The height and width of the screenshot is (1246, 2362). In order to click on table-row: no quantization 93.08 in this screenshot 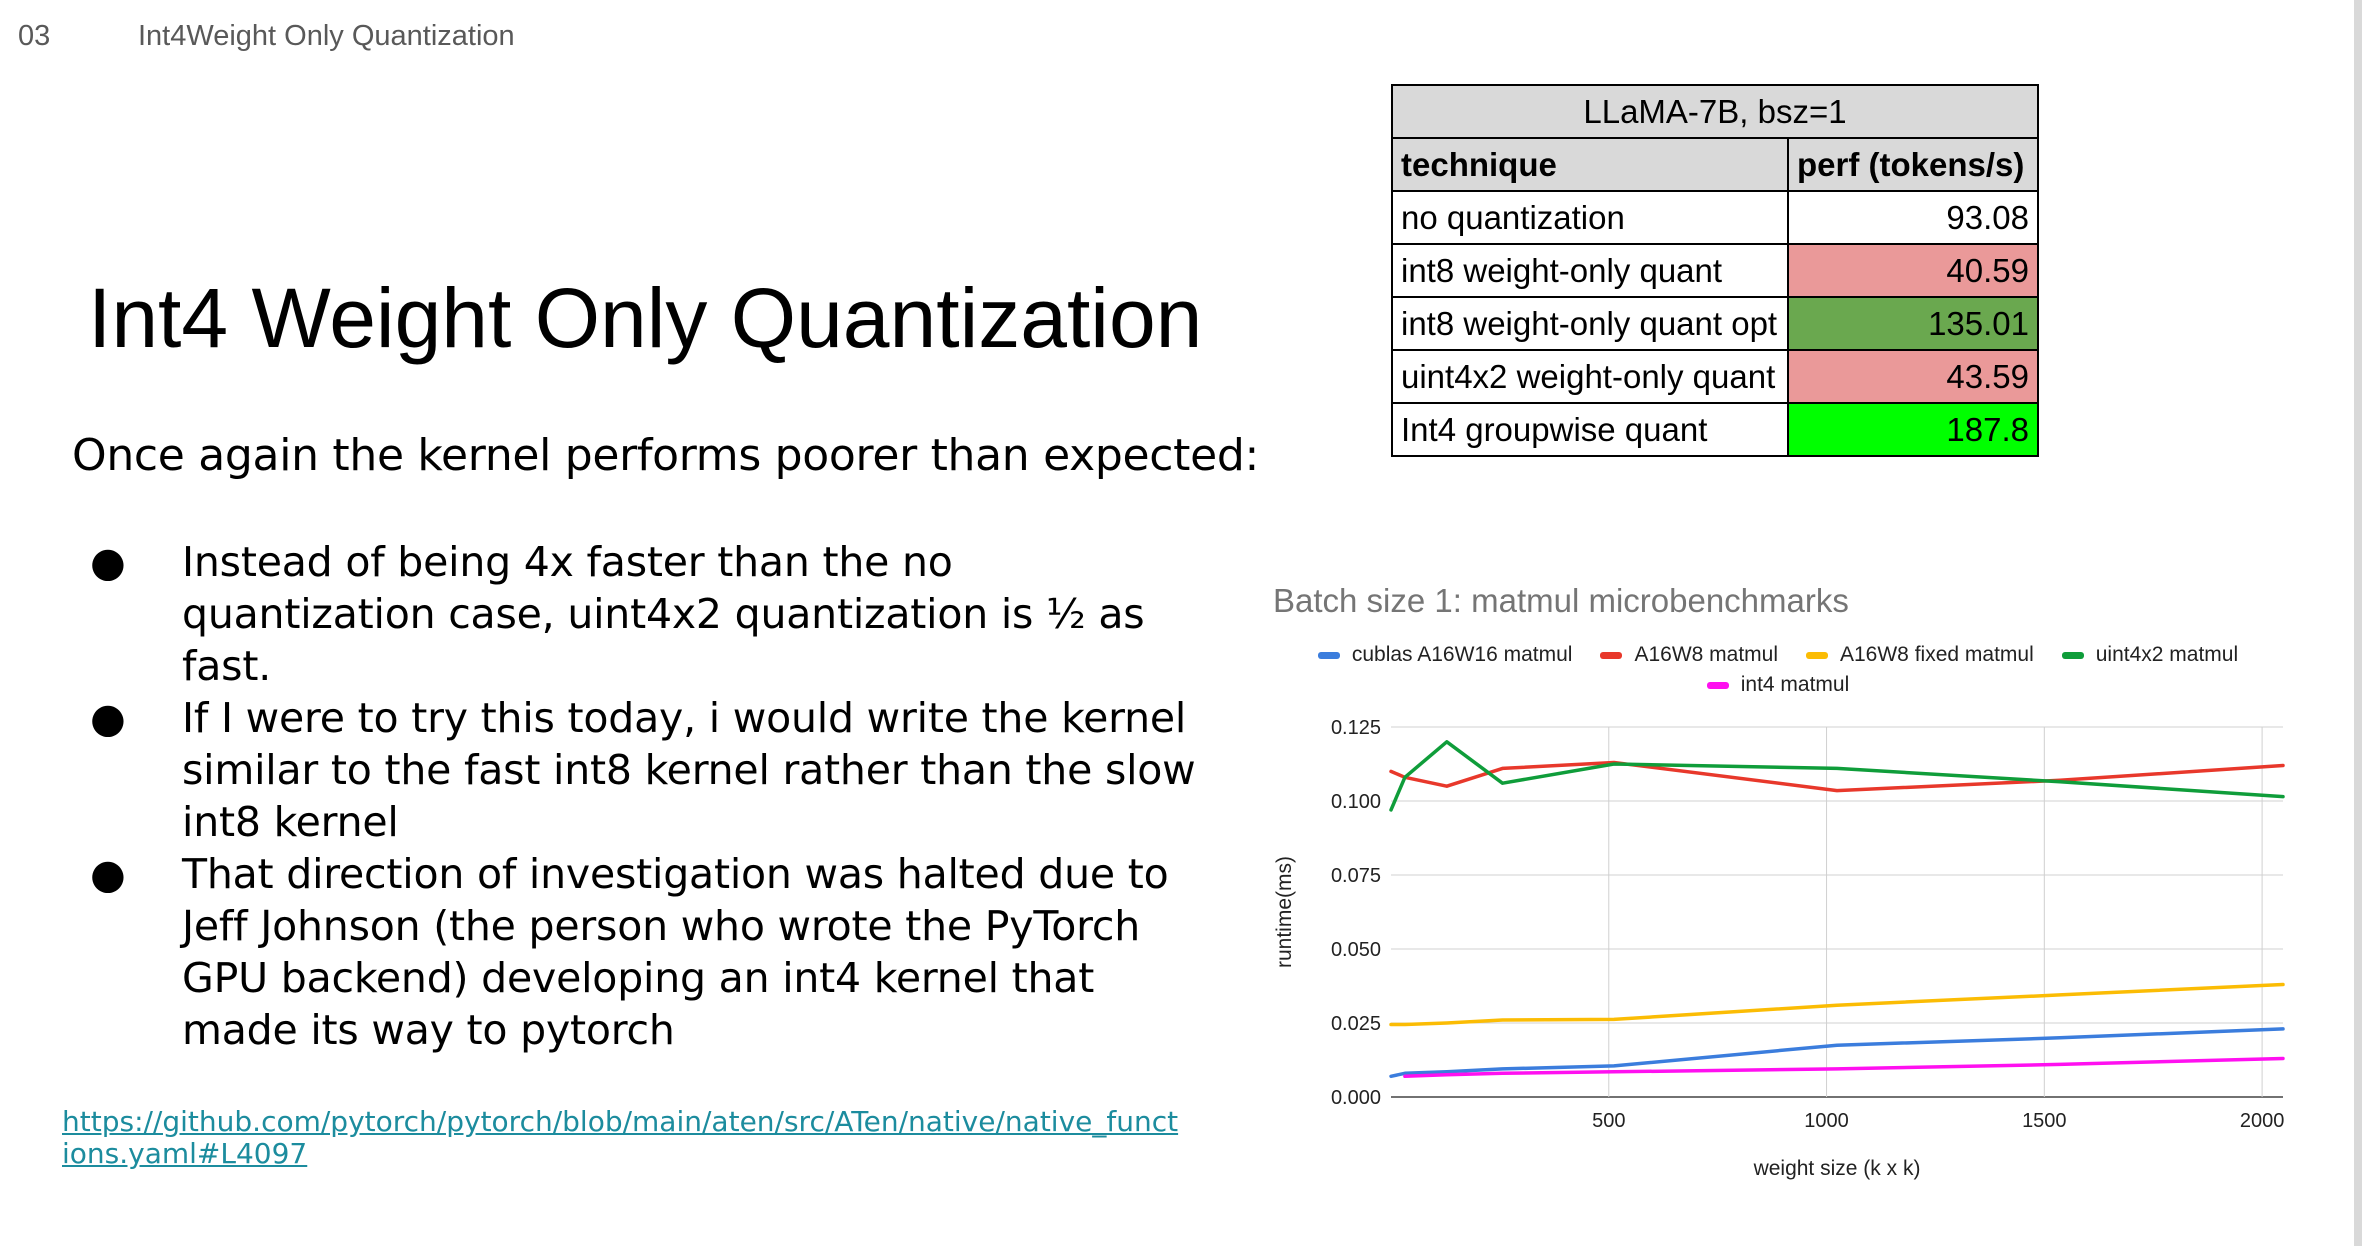, I will do `click(1715, 217)`.